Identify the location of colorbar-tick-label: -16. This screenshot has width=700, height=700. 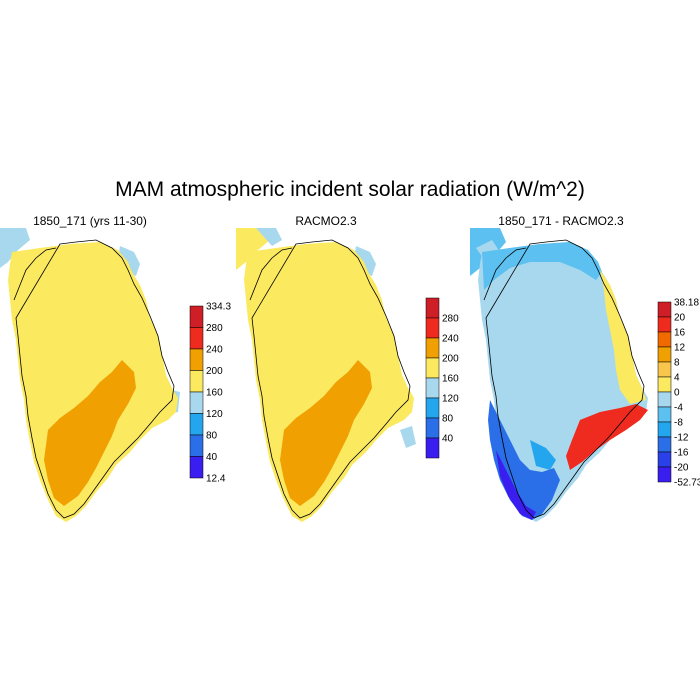
(681, 453).